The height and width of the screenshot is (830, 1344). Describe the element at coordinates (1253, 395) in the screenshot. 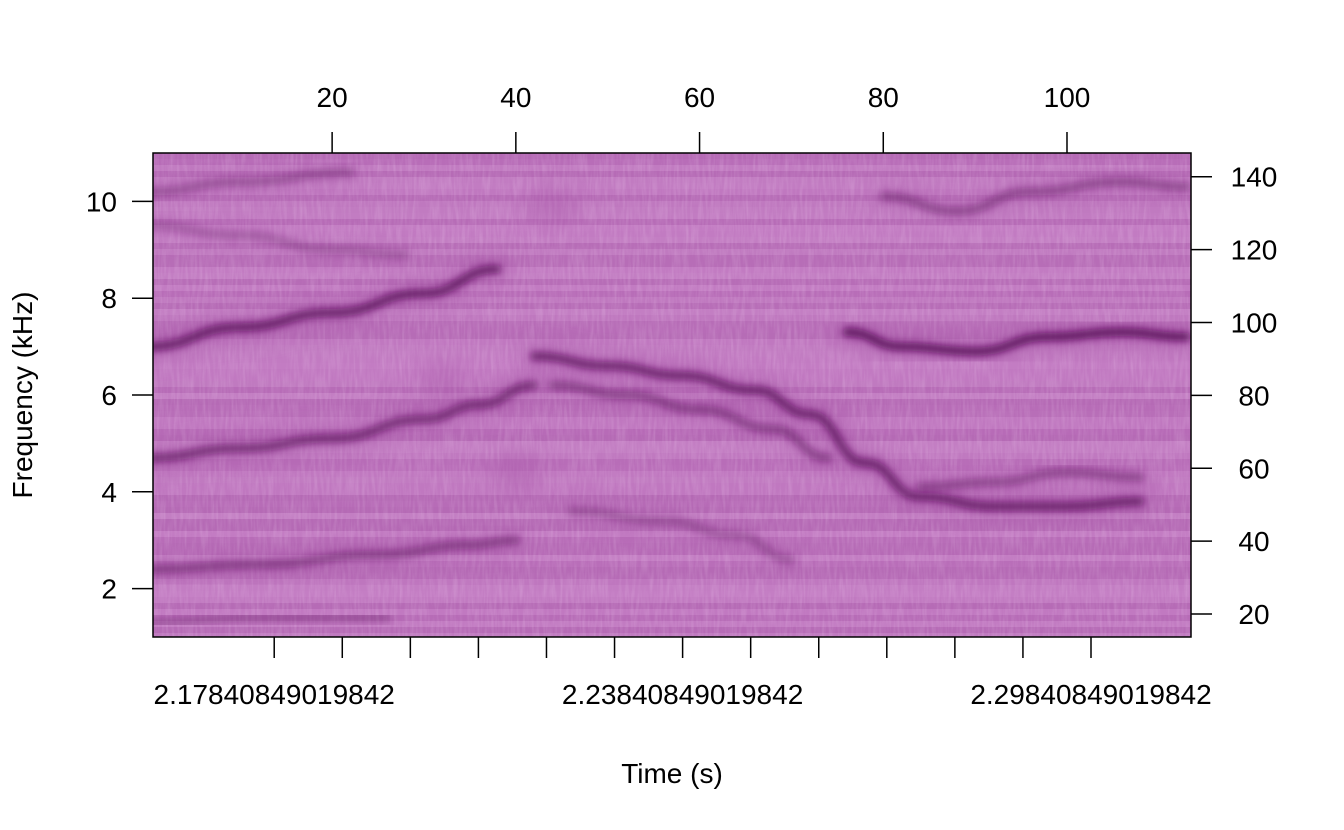

I see `y-right-tick-label: 80` at that location.